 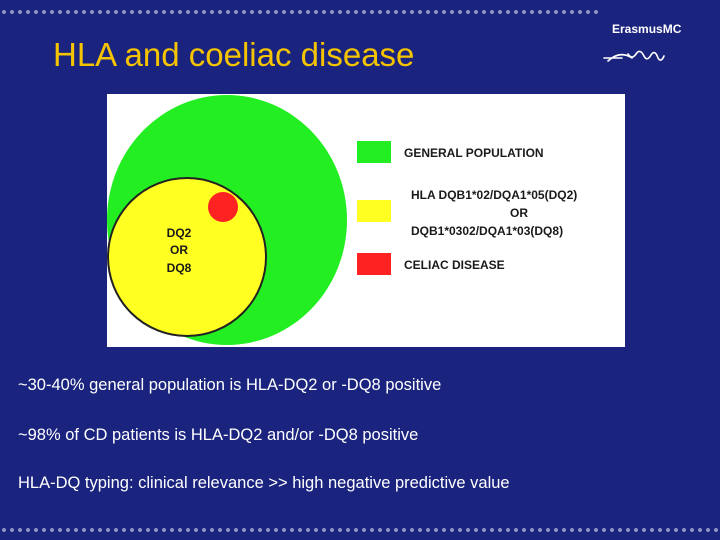 I want to click on logo-signature-icon, so click(x=634, y=56).